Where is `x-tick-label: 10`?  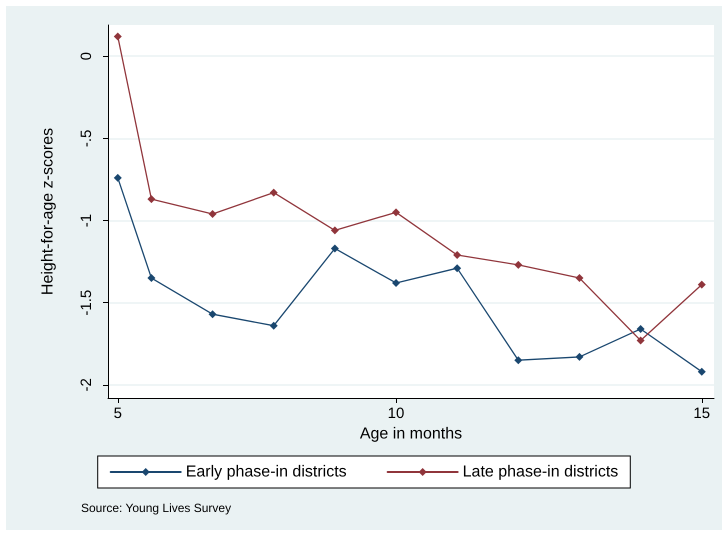
x-tick-label: 10 is located at coordinates (396, 413).